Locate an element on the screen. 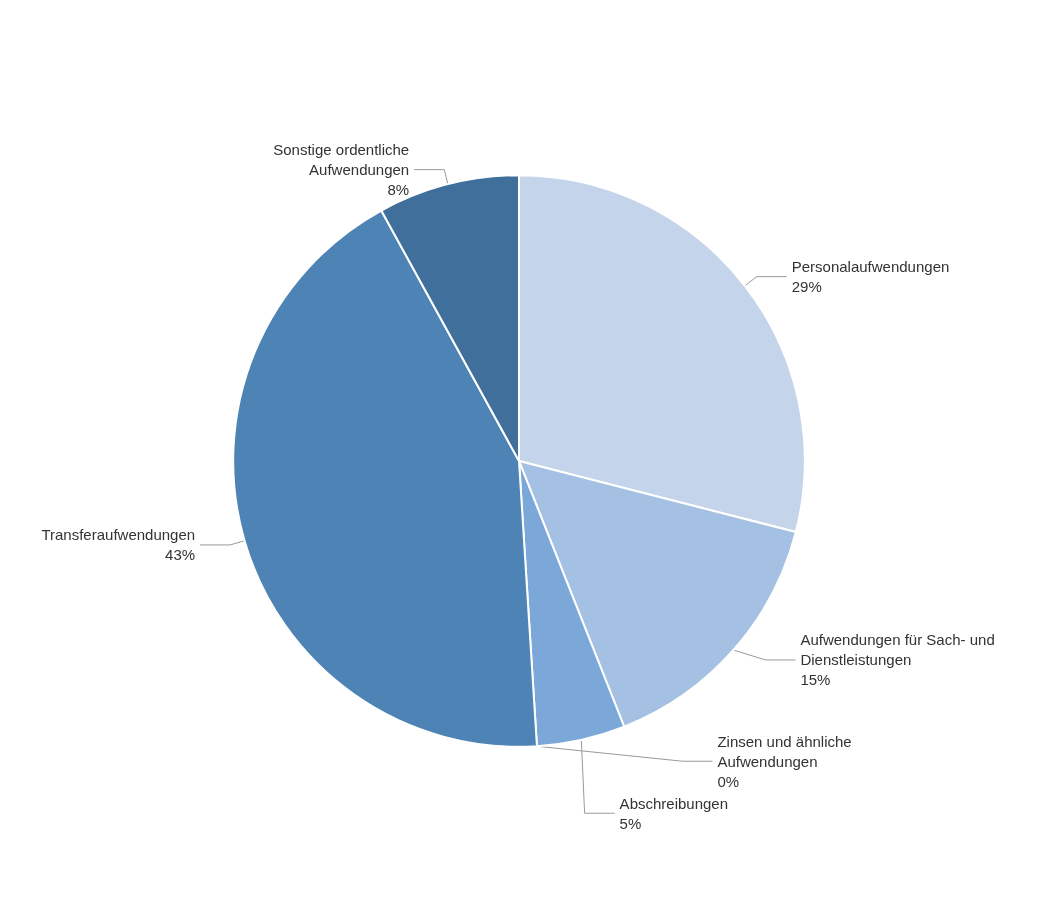 Image resolution: width=1038 pixels, height=922 pixels. slice-label: Abschreibungen is located at coordinates (674, 803).